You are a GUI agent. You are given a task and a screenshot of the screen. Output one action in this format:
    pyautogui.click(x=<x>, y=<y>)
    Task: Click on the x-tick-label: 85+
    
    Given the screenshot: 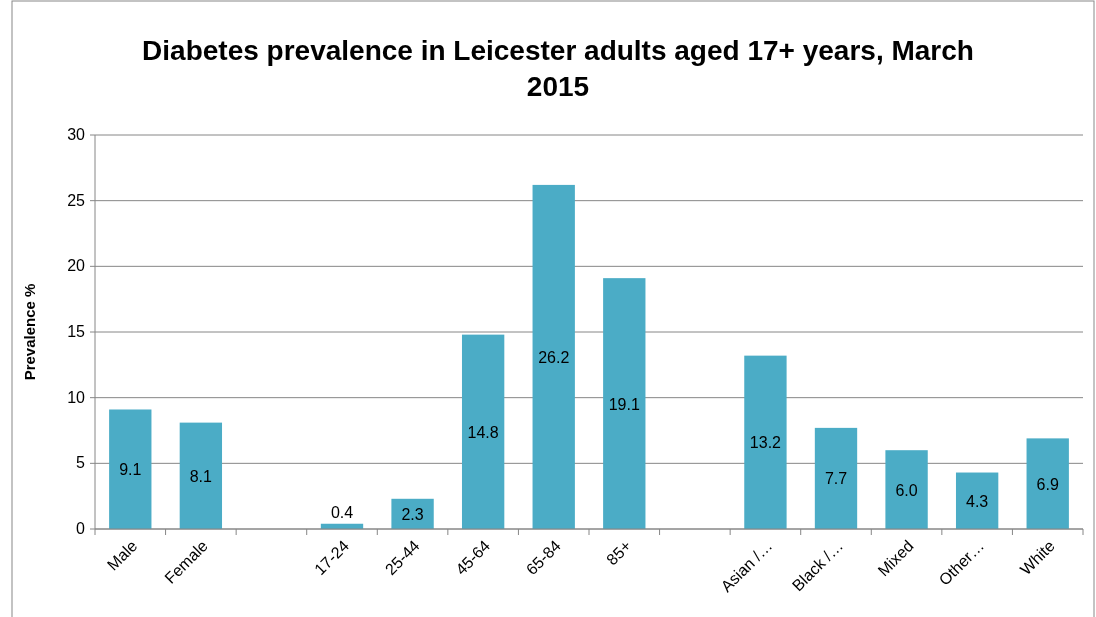 What is the action you would take?
    pyautogui.click(x=619, y=553)
    